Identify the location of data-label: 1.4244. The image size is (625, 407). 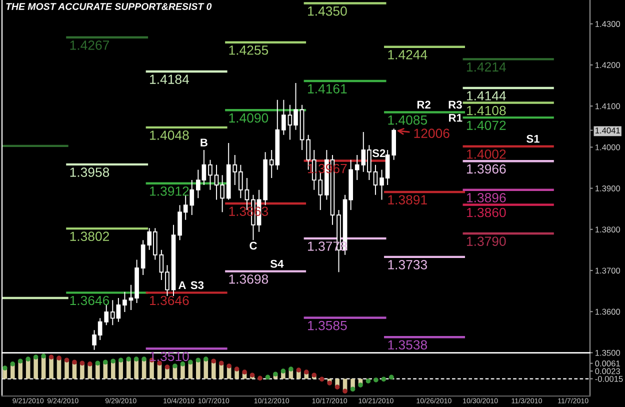
(408, 55).